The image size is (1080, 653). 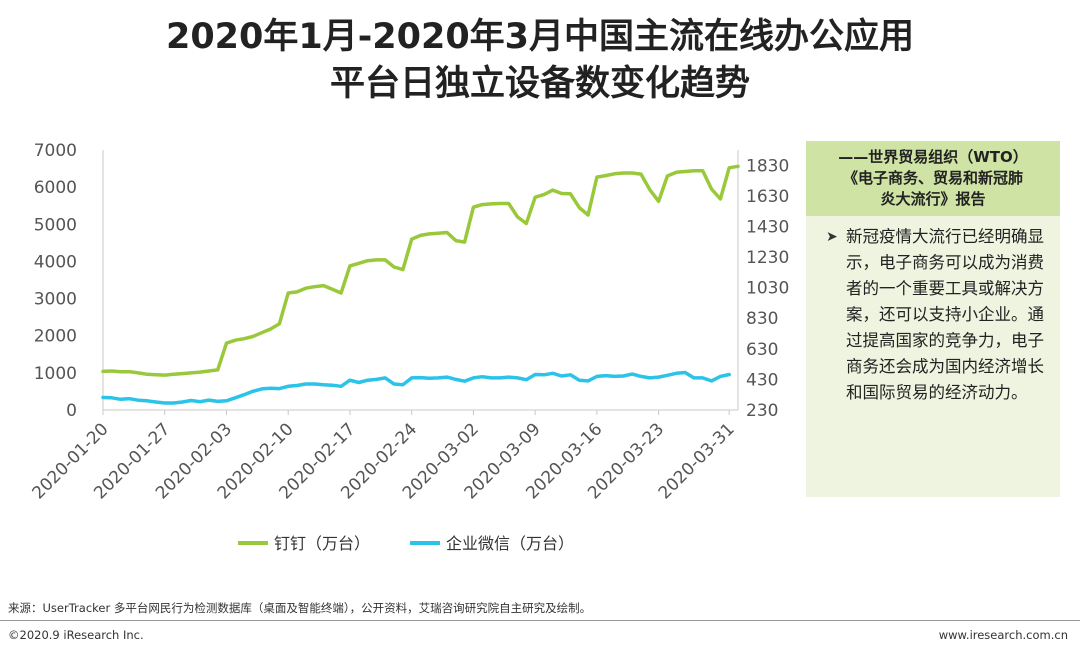 I want to click on panel-heading: ——世界贸易组织（WTO） 《电子商务、贸易和新冠肺 炎大流行》报告, so click(x=933, y=178).